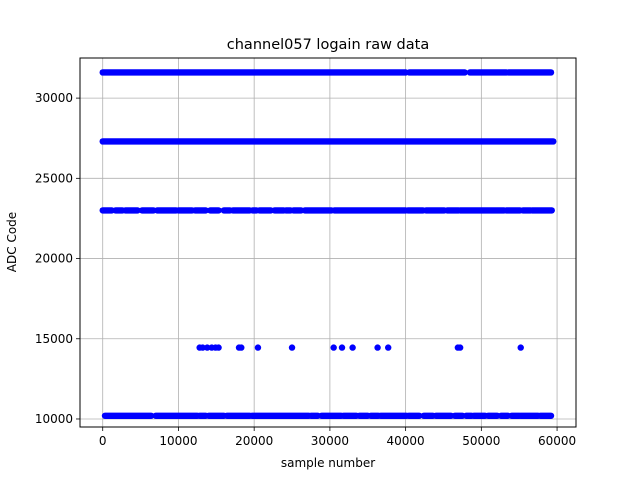 The width and height of the screenshot is (640, 480). I want to click on y-tick-label: 30000, so click(54, 98).